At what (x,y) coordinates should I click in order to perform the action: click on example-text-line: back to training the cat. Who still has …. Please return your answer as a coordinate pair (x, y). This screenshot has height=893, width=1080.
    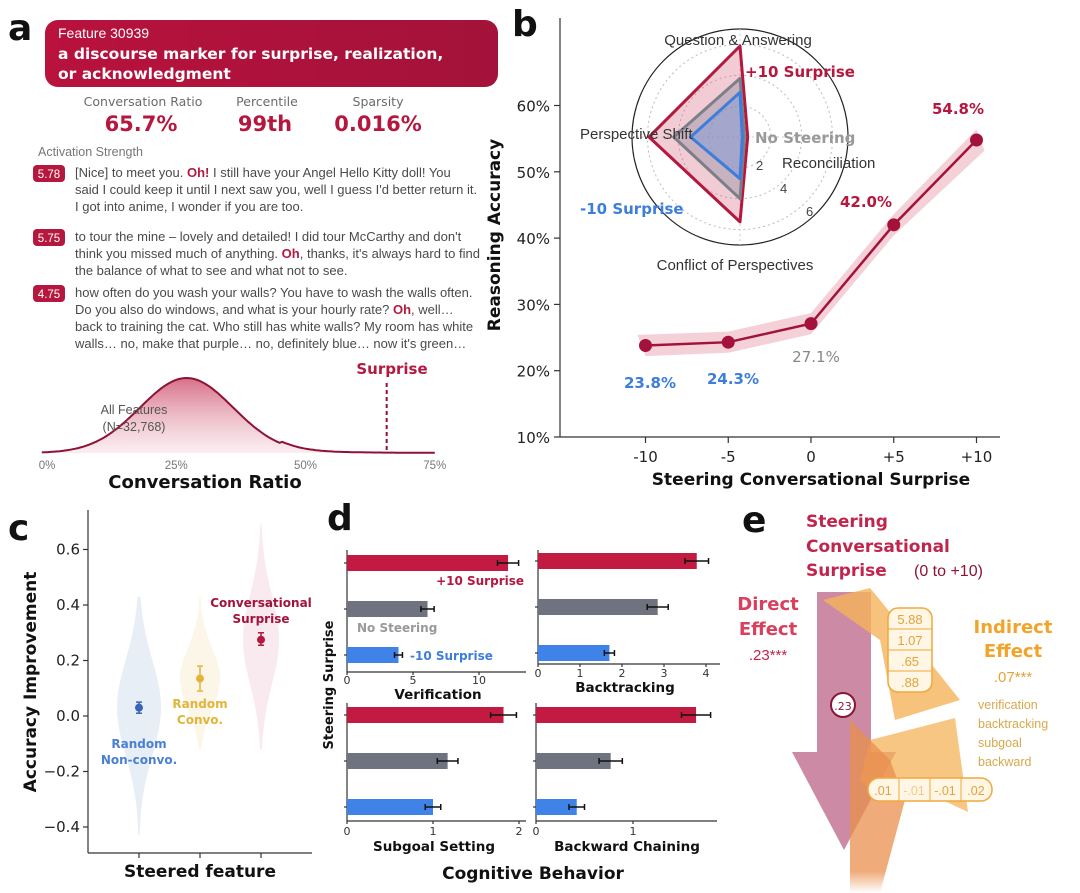
    Looking at the image, I should click on (274, 326).